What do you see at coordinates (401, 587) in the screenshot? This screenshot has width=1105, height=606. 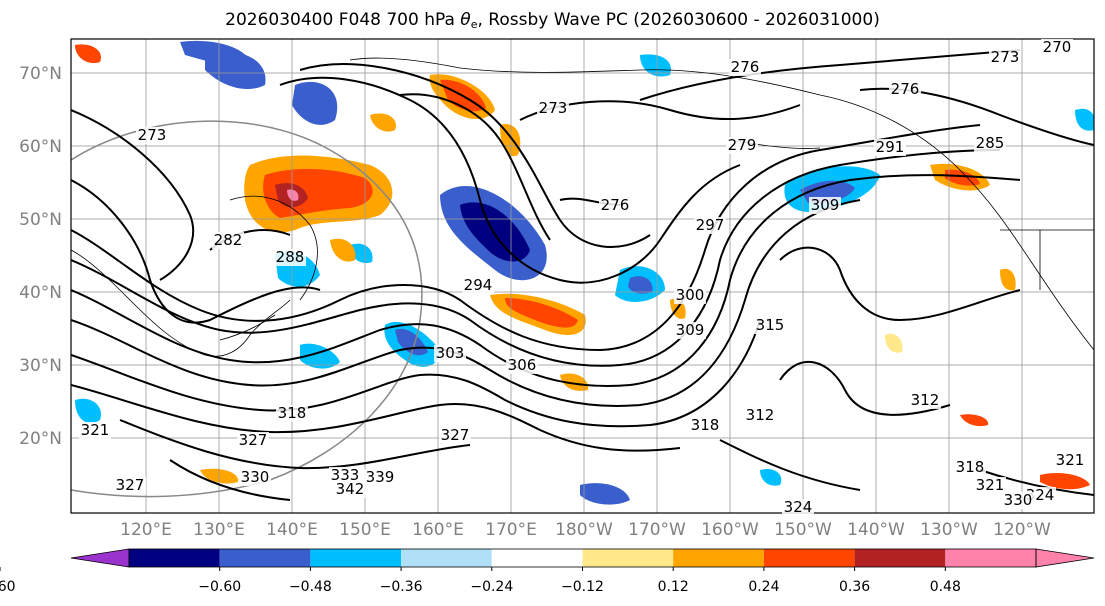 I see `colorbar-tick-label: −0.36` at bounding box center [401, 587].